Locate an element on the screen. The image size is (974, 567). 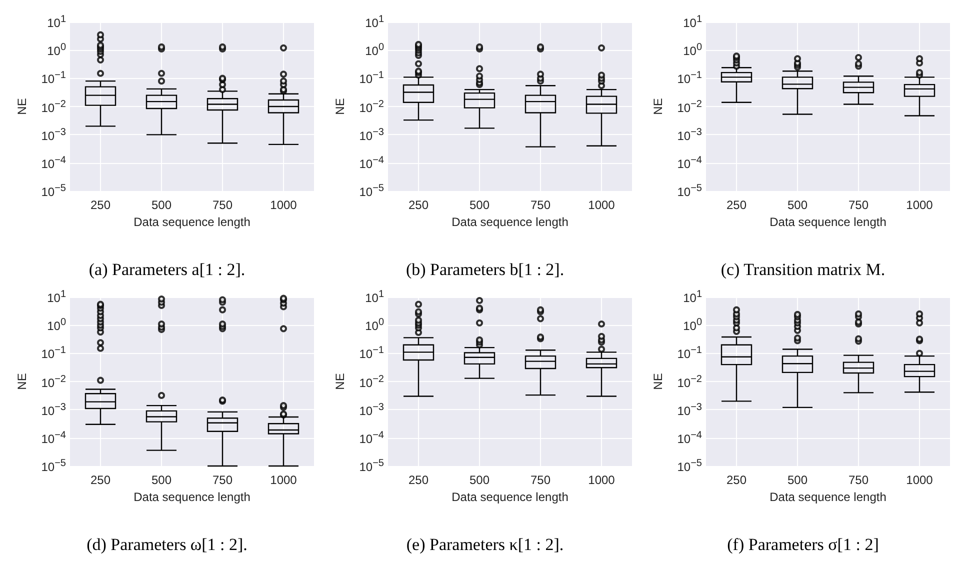
text: (c) Transition matrix M. is located at coordinates (803, 269).